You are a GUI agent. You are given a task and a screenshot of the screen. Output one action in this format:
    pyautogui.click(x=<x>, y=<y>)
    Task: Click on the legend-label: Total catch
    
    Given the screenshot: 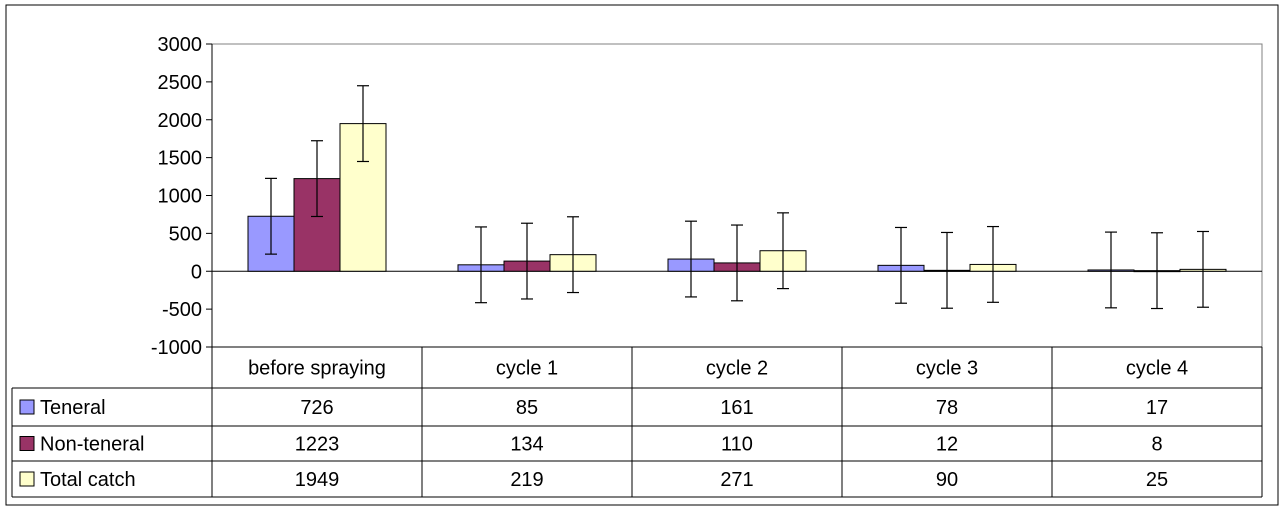 What is the action you would take?
    pyautogui.click(x=88, y=480)
    